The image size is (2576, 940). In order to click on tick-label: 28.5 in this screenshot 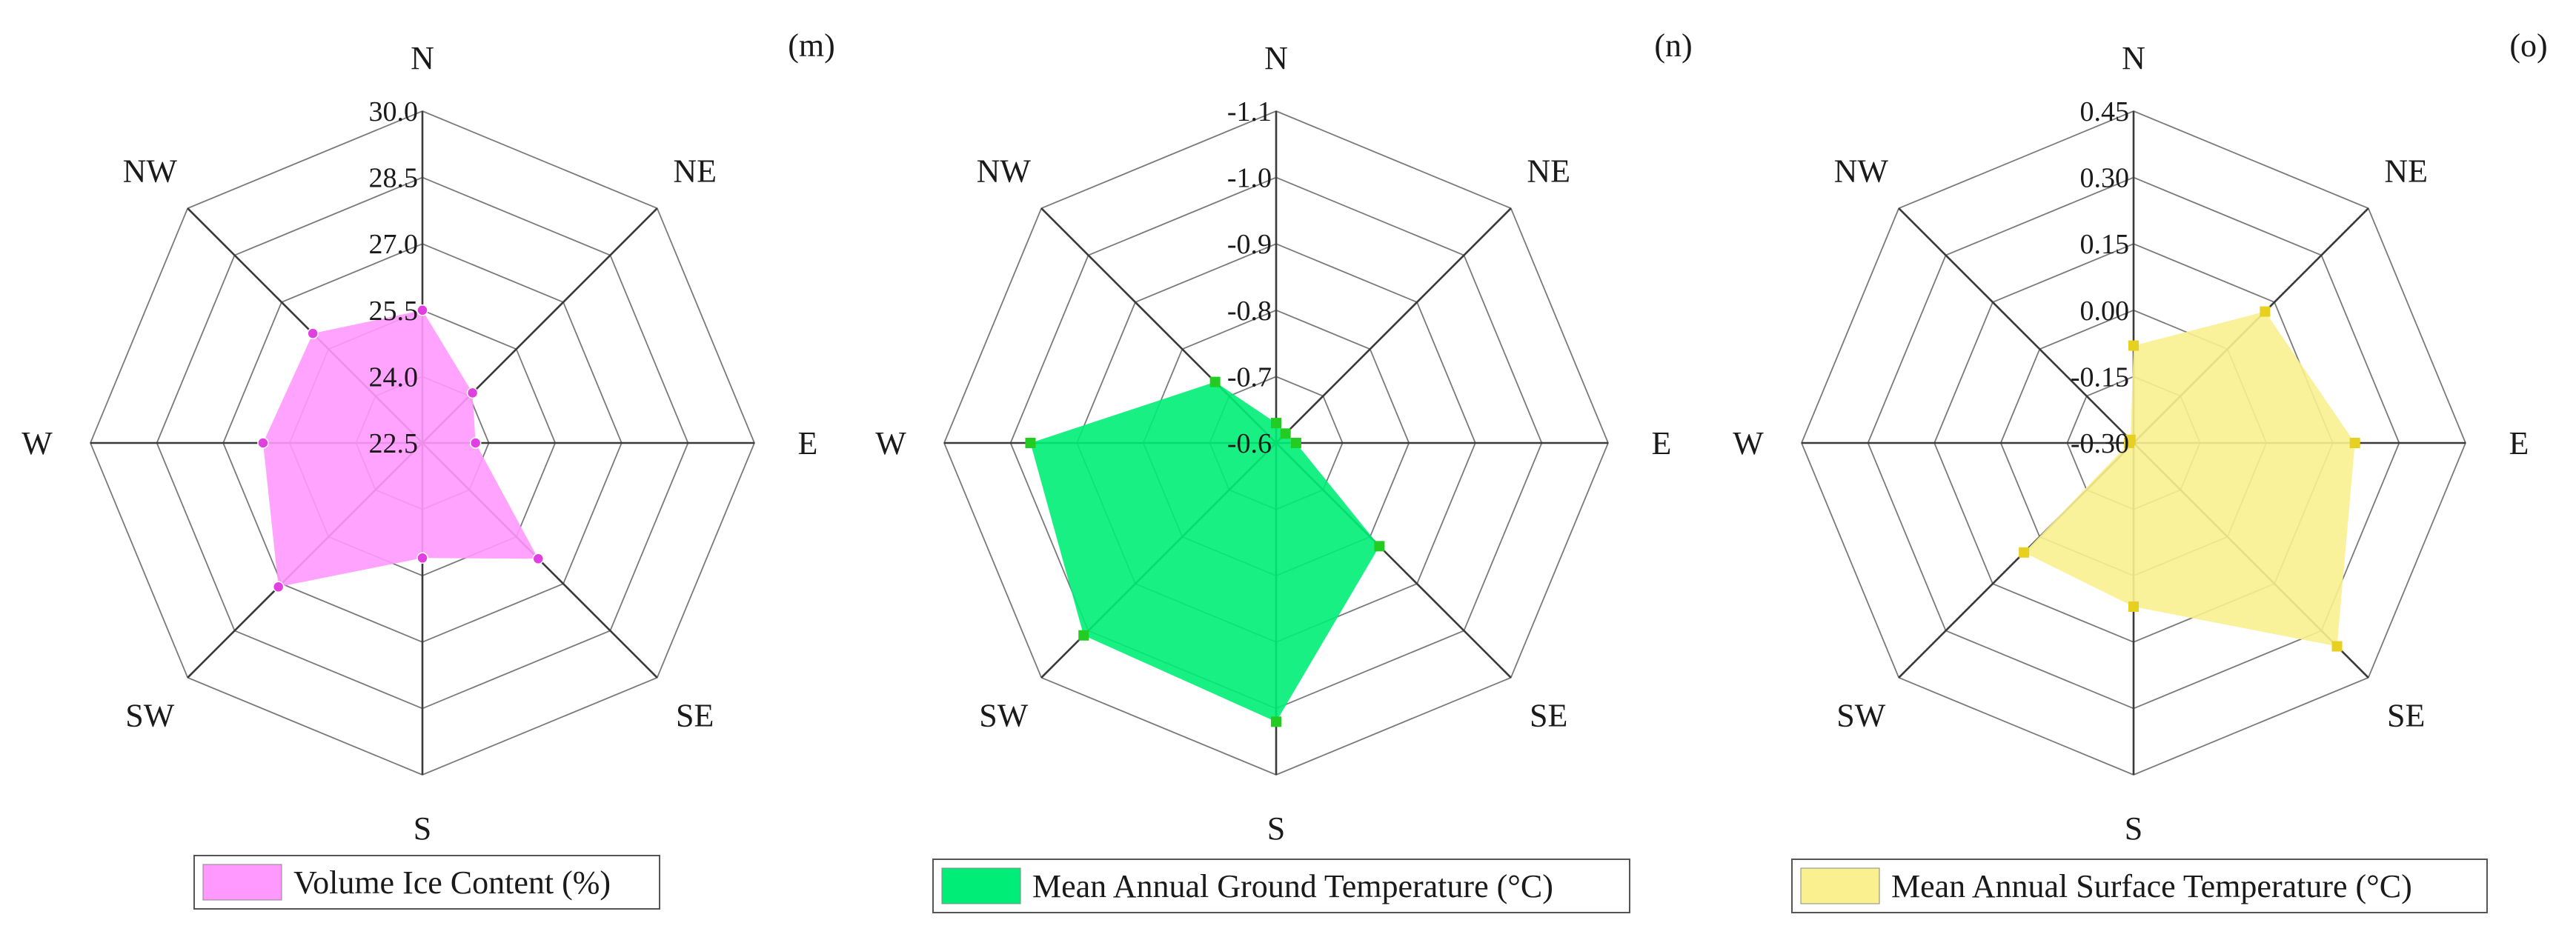, I will do `click(394, 178)`.